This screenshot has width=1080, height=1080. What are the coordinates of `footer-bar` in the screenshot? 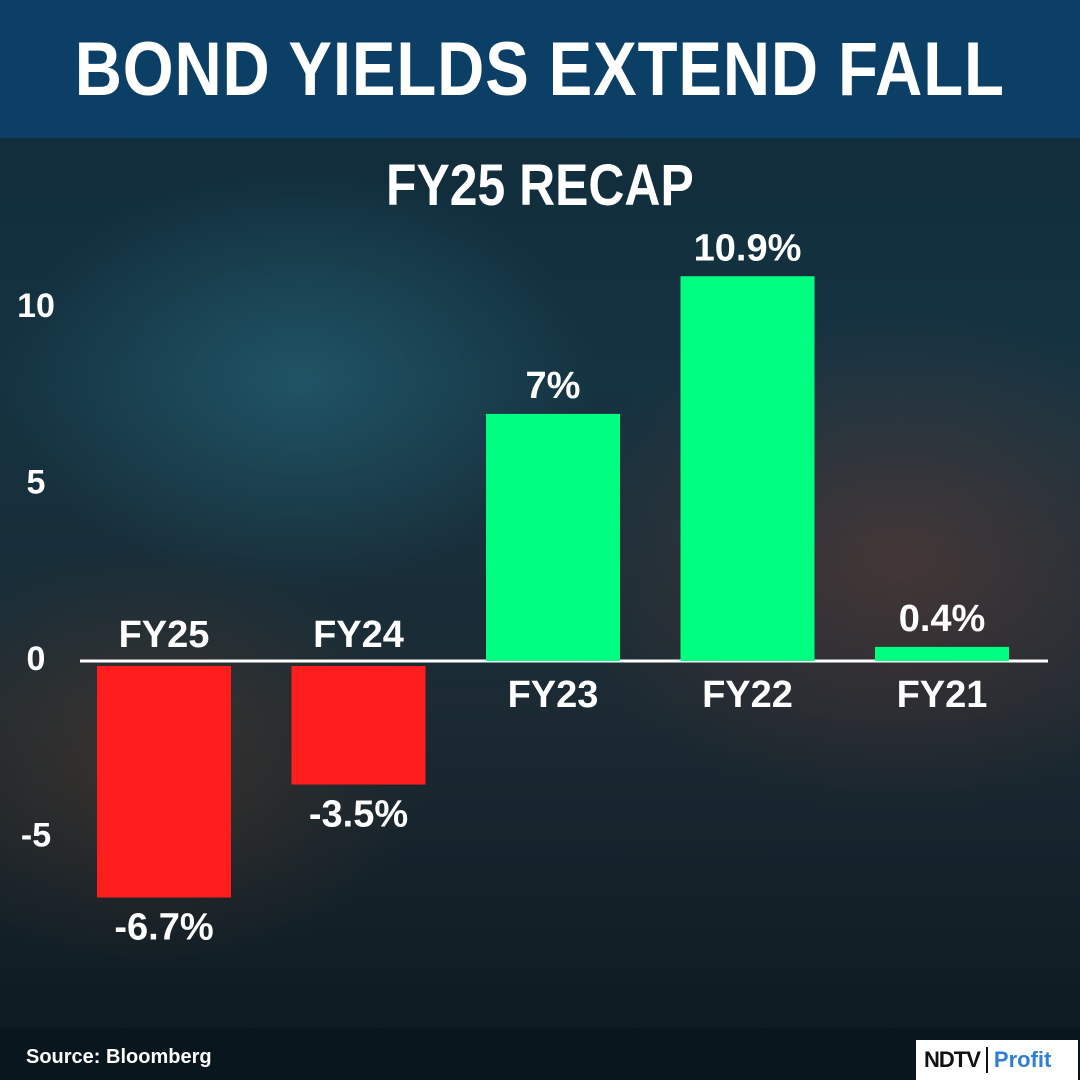 It's located at (540, 1054).